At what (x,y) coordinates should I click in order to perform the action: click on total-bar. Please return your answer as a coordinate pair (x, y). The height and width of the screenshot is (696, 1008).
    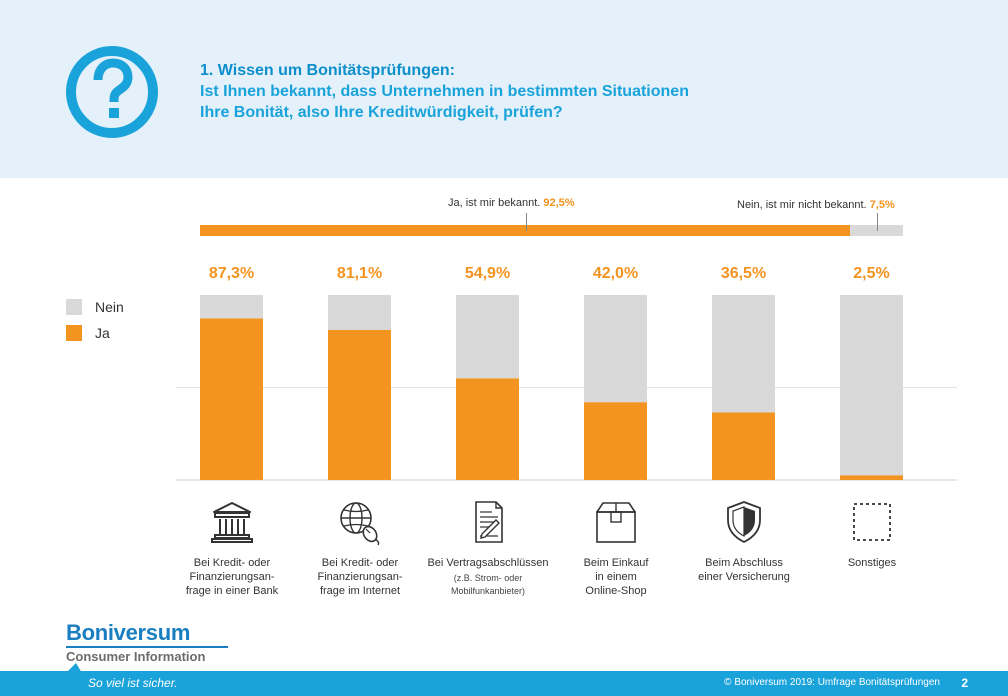
    Looking at the image, I should click on (551, 230).